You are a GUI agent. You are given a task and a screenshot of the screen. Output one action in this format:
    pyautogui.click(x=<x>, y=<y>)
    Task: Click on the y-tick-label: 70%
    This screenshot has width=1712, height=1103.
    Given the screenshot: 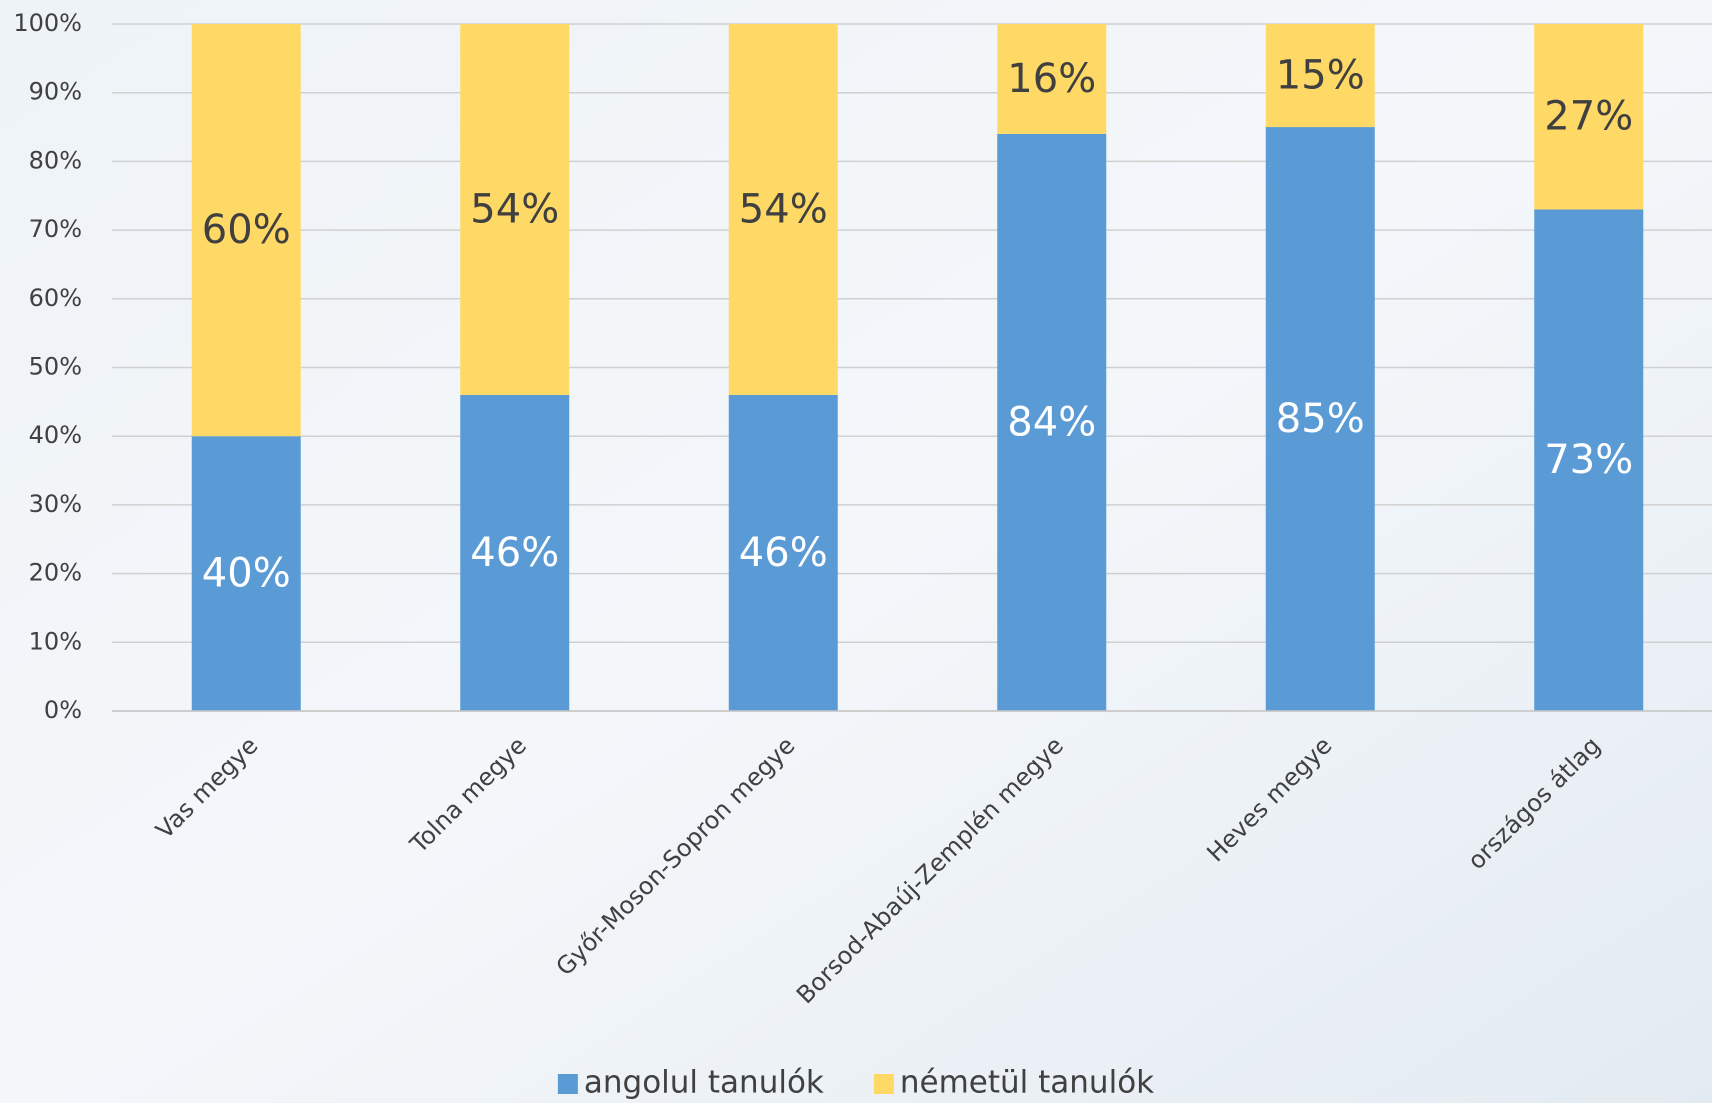 What is the action you would take?
    pyautogui.click(x=55, y=229)
    